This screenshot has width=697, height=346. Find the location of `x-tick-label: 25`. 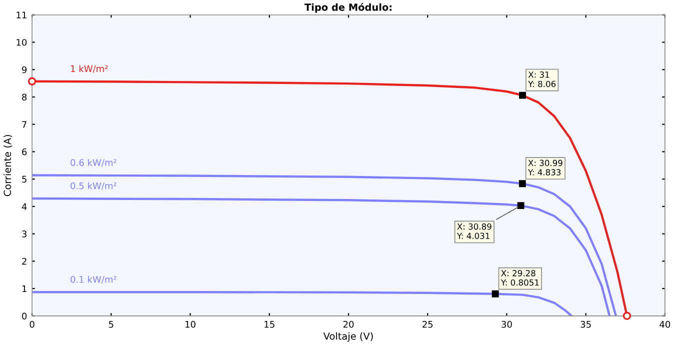

x-tick-label: 25 is located at coordinates (427, 324).